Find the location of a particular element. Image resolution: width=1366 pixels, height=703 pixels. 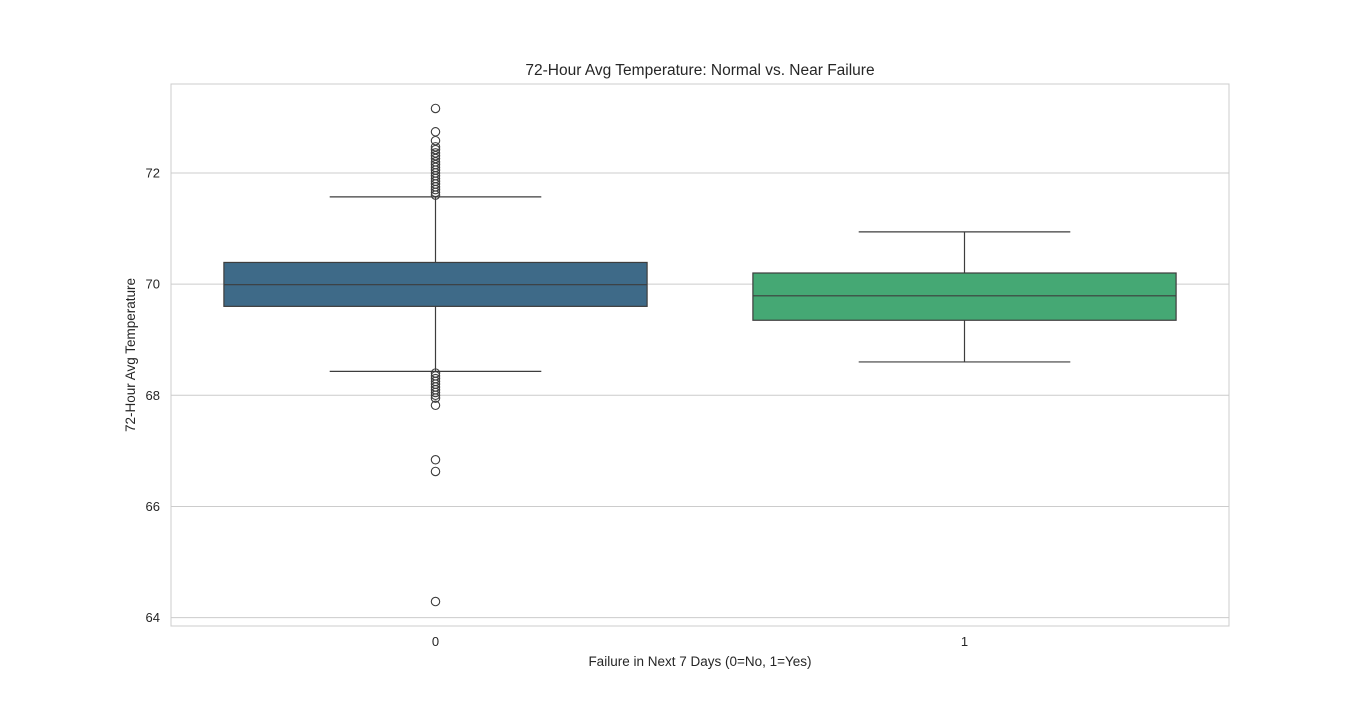

y-tick-label-72: 72 is located at coordinates (153, 172).